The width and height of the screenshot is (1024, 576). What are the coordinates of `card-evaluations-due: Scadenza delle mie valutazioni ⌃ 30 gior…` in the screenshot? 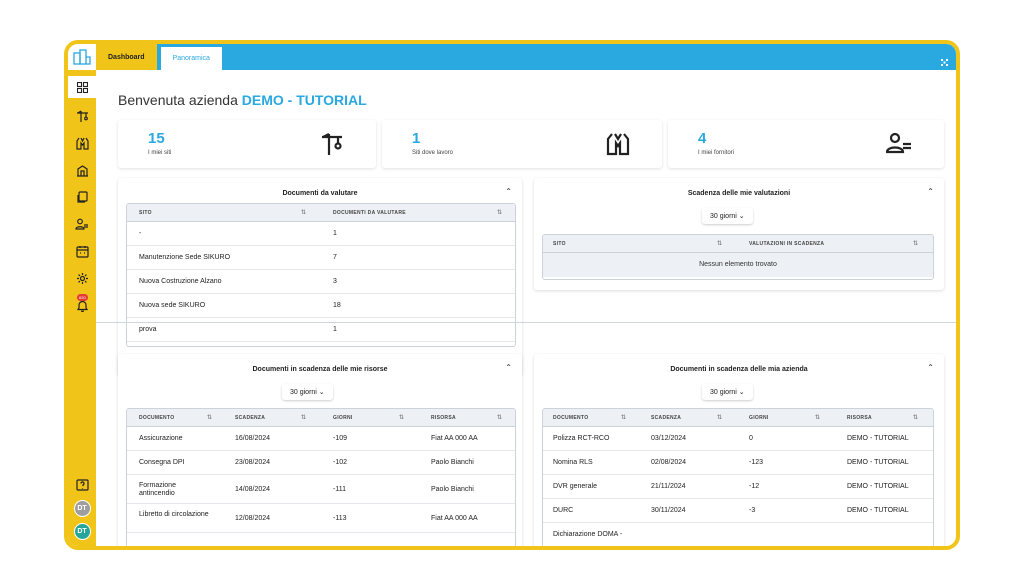 It's located at (739, 234).